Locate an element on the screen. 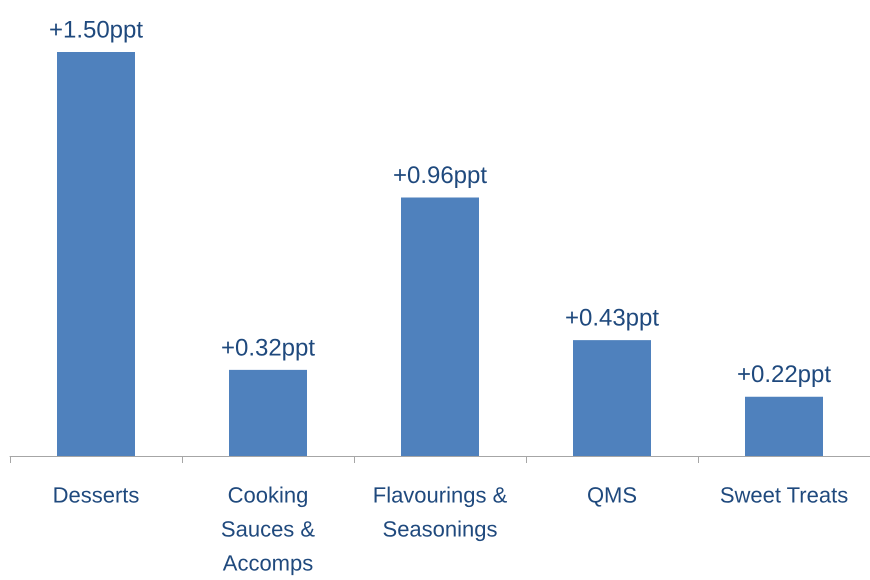  x-tick-label: QMS is located at coordinates (612, 495).